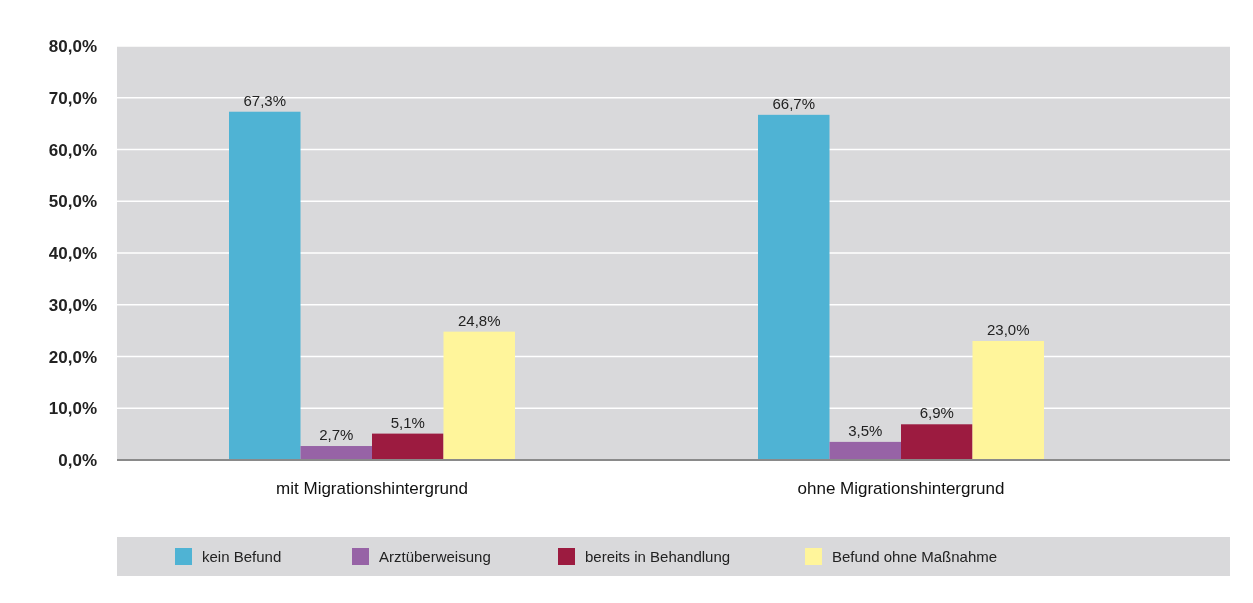 The width and height of the screenshot is (1253, 603). Describe the element at coordinates (915, 556) in the screenshot. I see `legend-label: Befund ohne Maßnahme` at that location.